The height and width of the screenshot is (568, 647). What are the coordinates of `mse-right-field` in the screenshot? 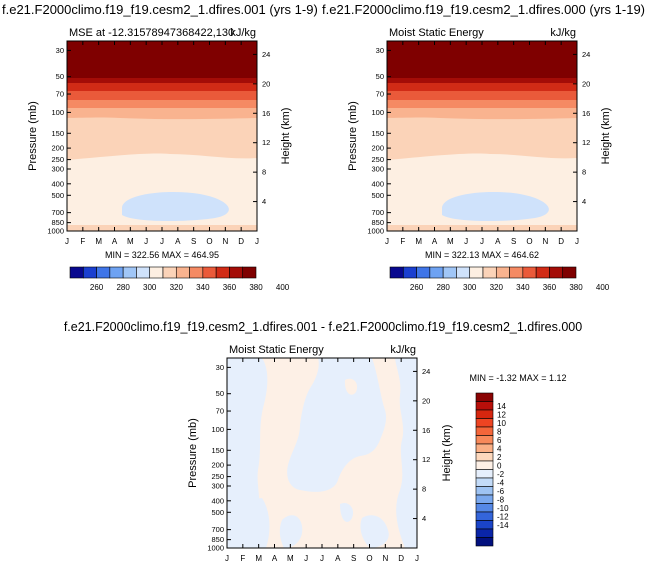 It's located at (482, 136).